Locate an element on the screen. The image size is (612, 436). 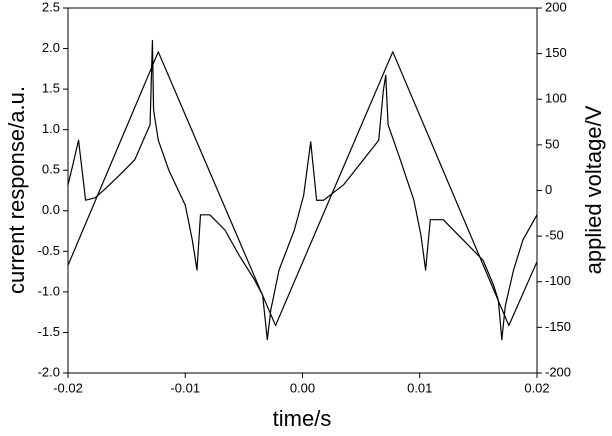
y2-tick-label: -200 is located at coordinates (558, 371).